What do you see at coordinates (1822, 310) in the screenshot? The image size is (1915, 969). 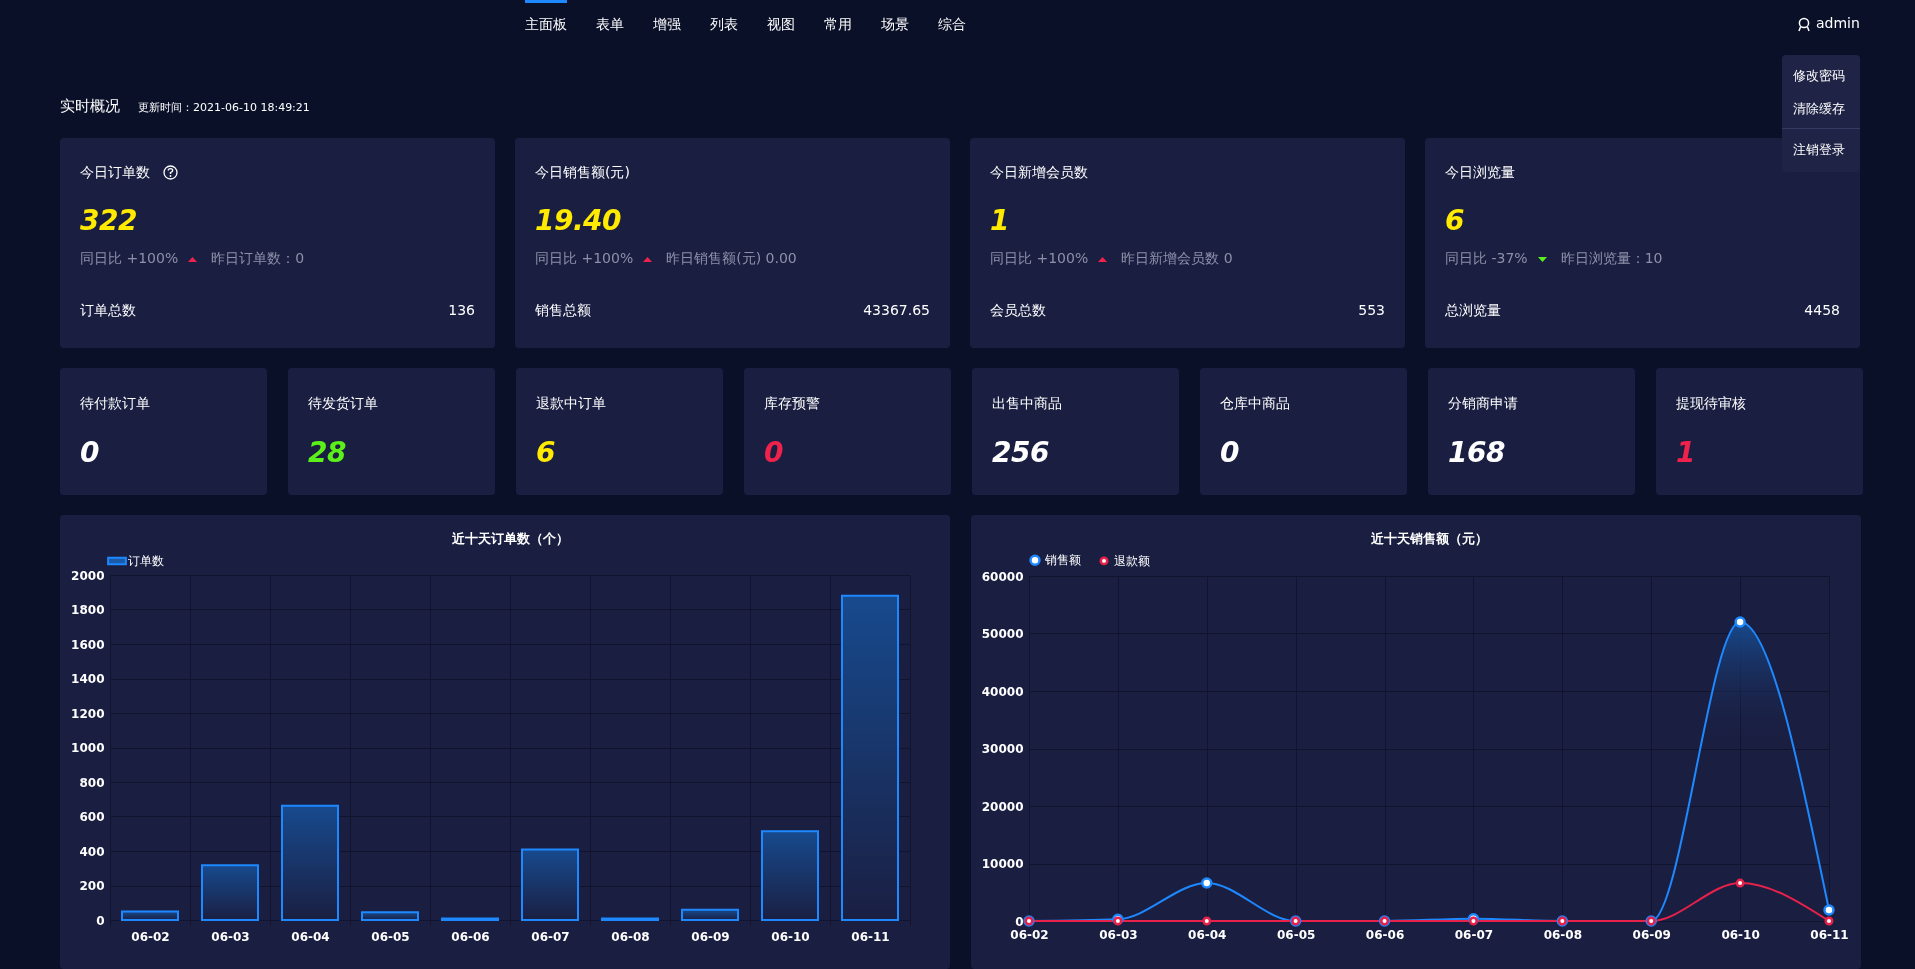 I see `text: 4458` at bounding box center [1822, 310].